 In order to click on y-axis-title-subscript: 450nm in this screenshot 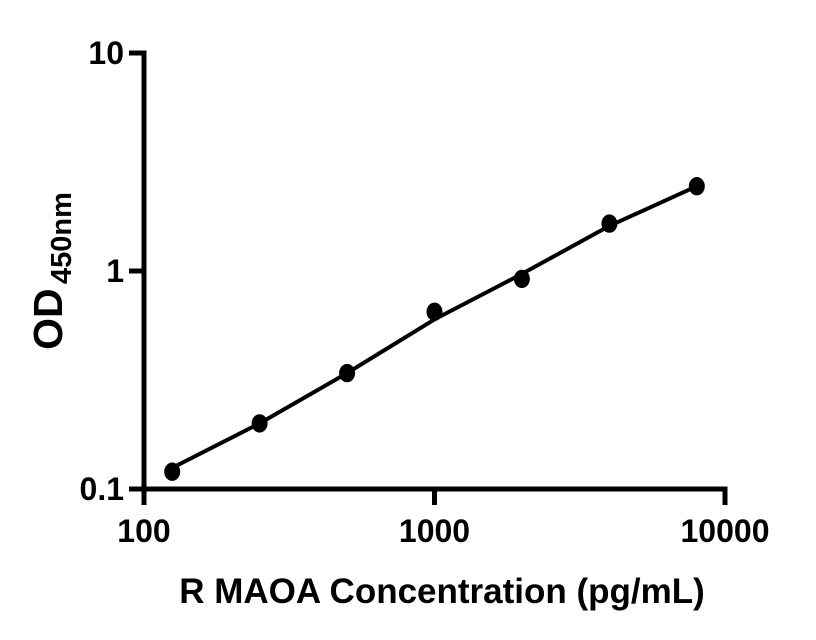, I will do `click(62, 238)`.